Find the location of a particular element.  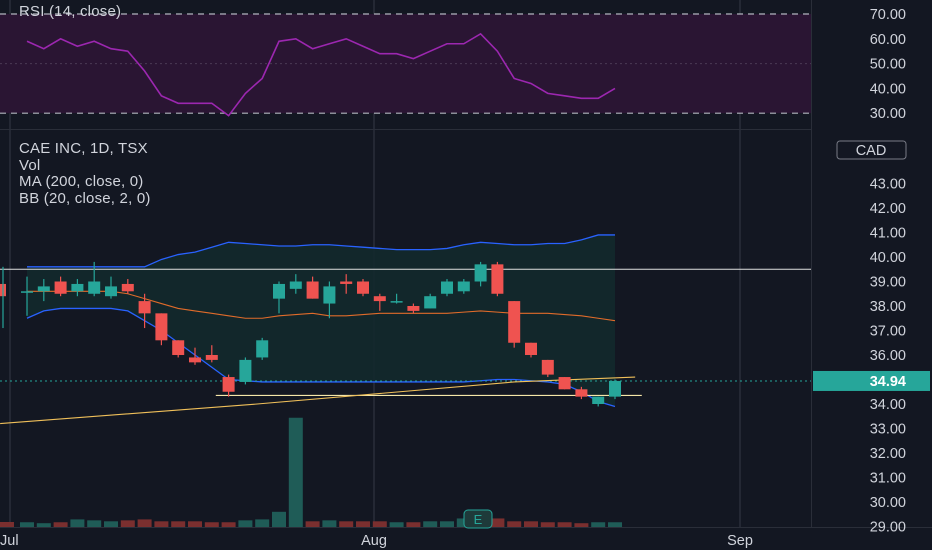

rsi-legend: RSI (14, close) is located at coordinates (70, 11).